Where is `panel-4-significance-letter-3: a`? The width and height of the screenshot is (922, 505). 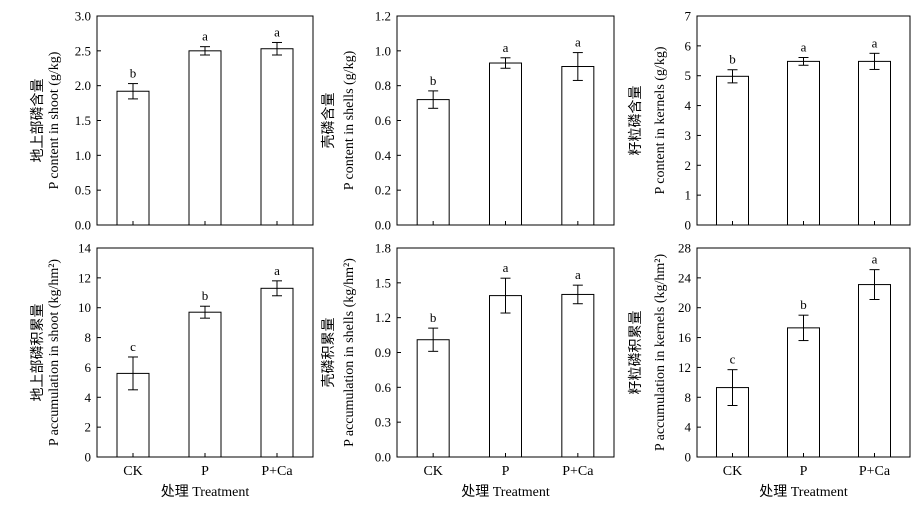
panel-4-significance-letter-3: a is located at coordinates (277, 270).